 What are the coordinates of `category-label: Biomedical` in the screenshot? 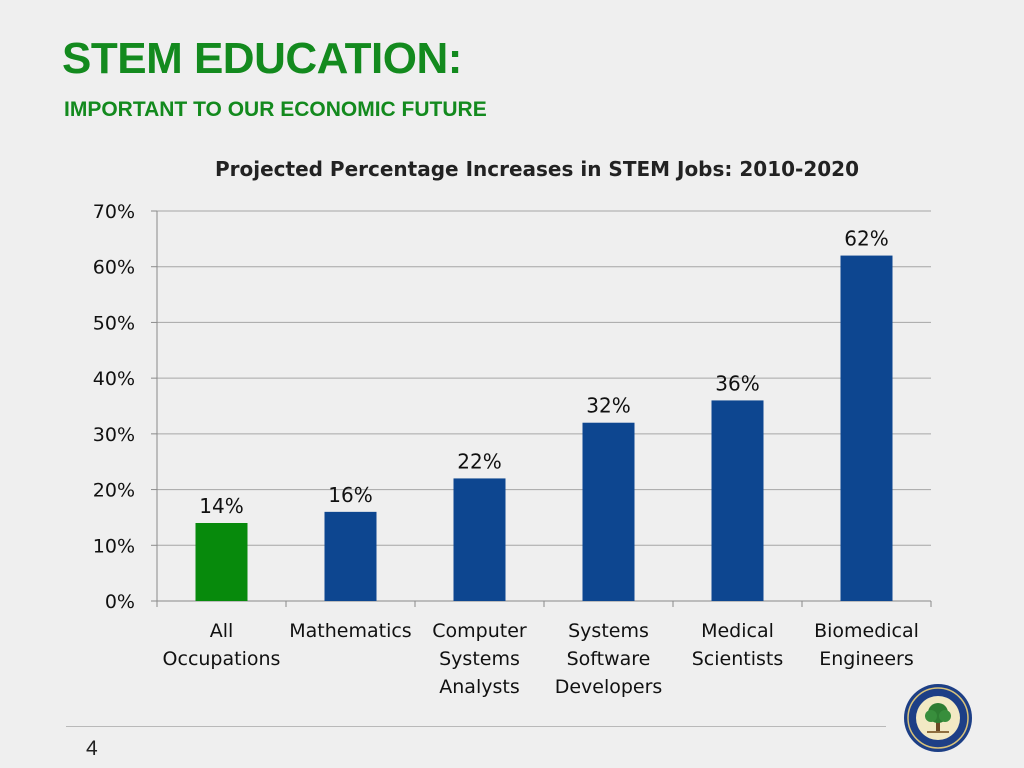 It's located at (866, 631).